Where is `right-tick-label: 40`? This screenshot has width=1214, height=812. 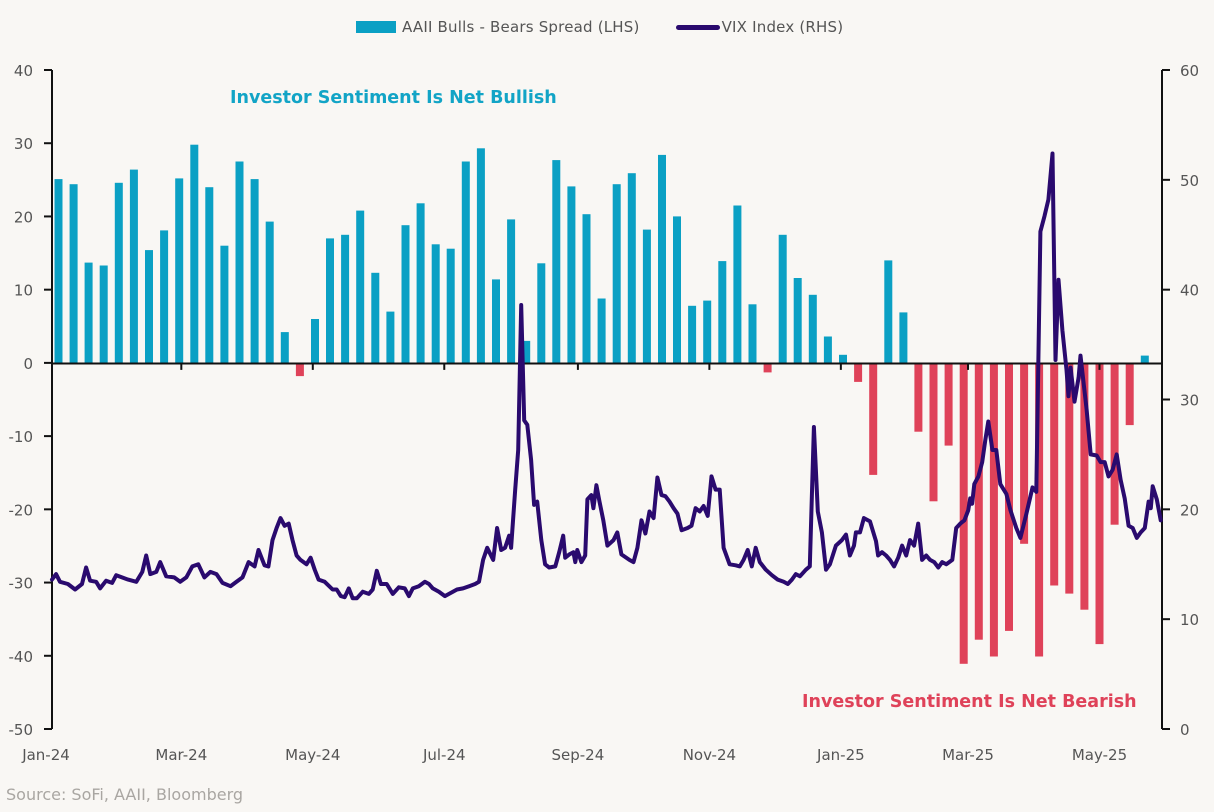 right-tick-label: 40 is located at coordinates (1189, 291).